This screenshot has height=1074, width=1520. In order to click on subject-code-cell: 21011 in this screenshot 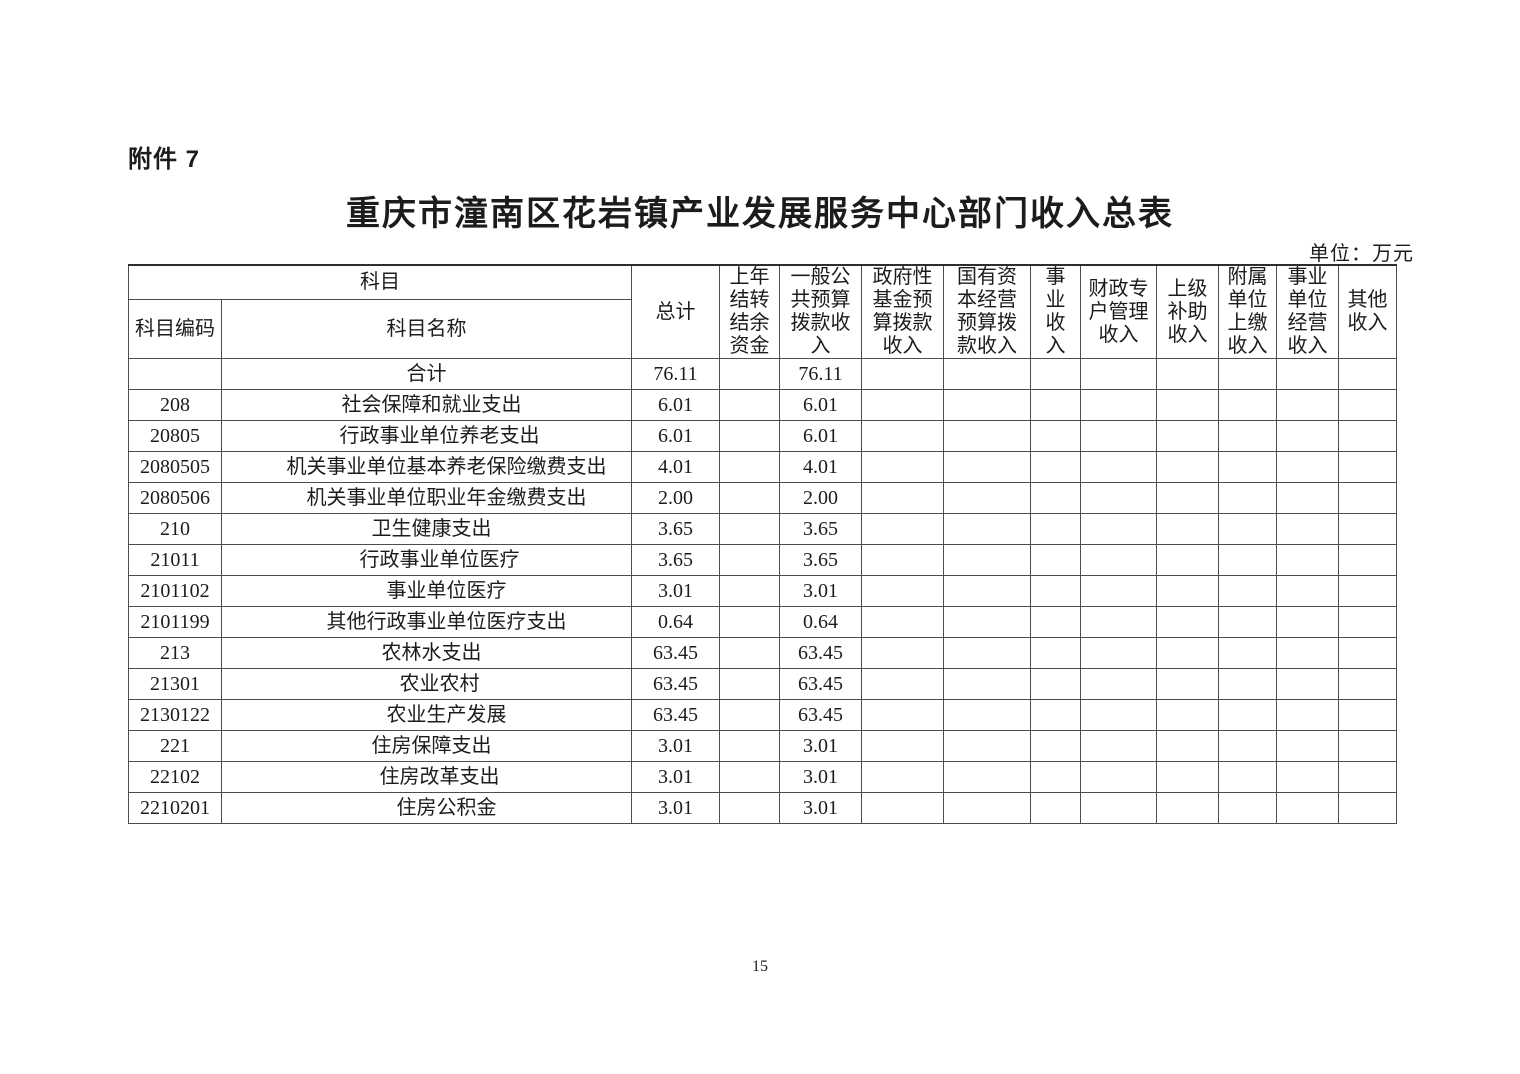, I will do `click(175, 560)`.